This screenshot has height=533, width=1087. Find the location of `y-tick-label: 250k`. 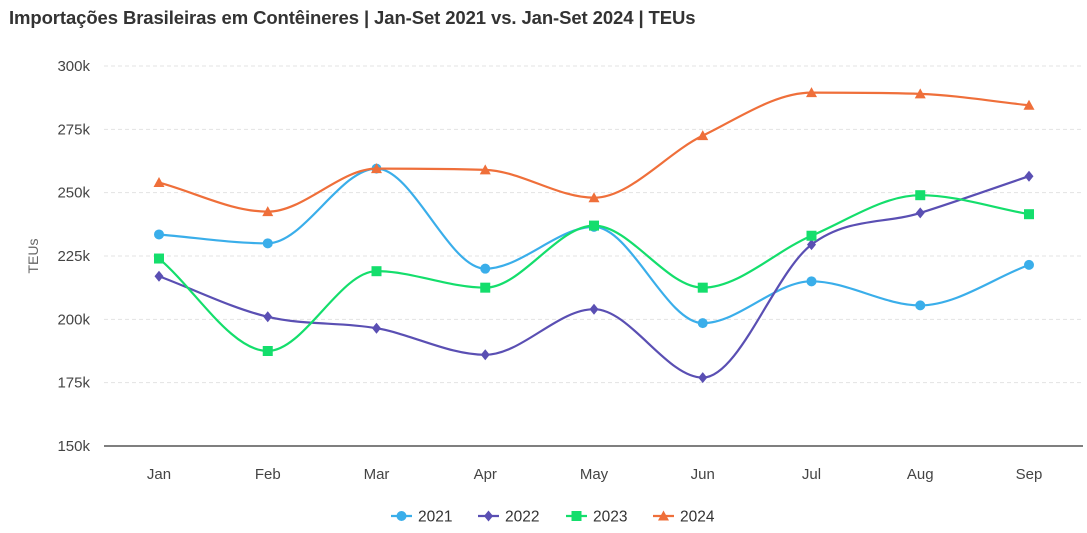

y-tick-label: 250k is located at coordinates (73, 193).